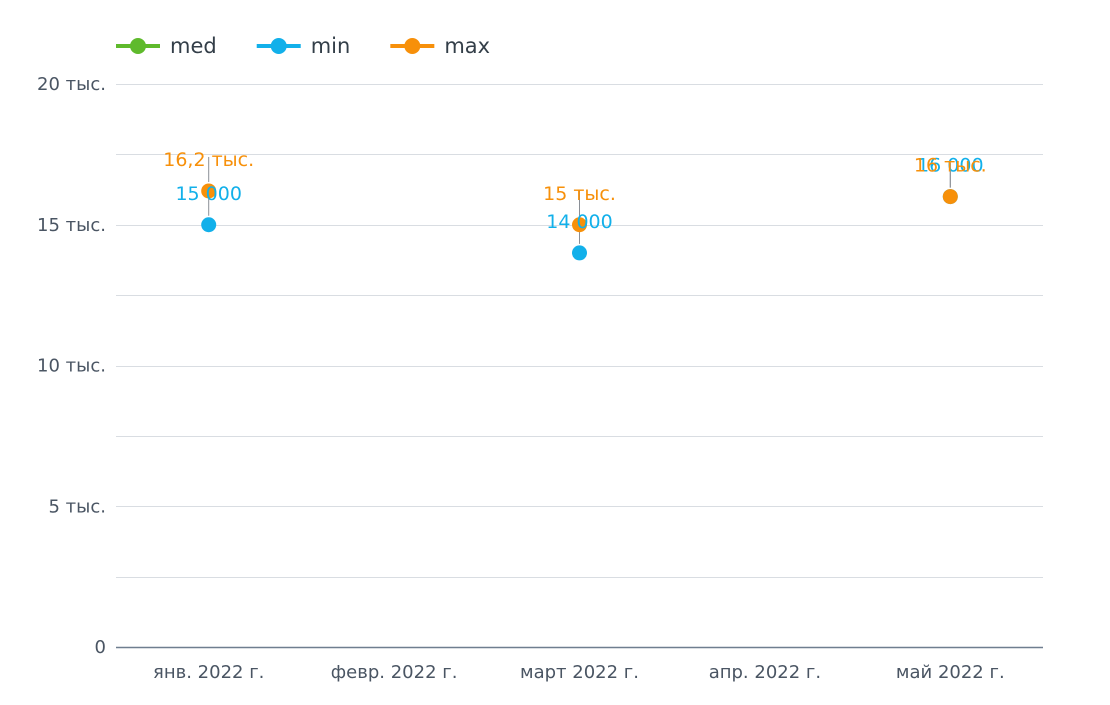 The image size is (1110, 705). I want to click on y-tick-label: 0, so click(100, 647).